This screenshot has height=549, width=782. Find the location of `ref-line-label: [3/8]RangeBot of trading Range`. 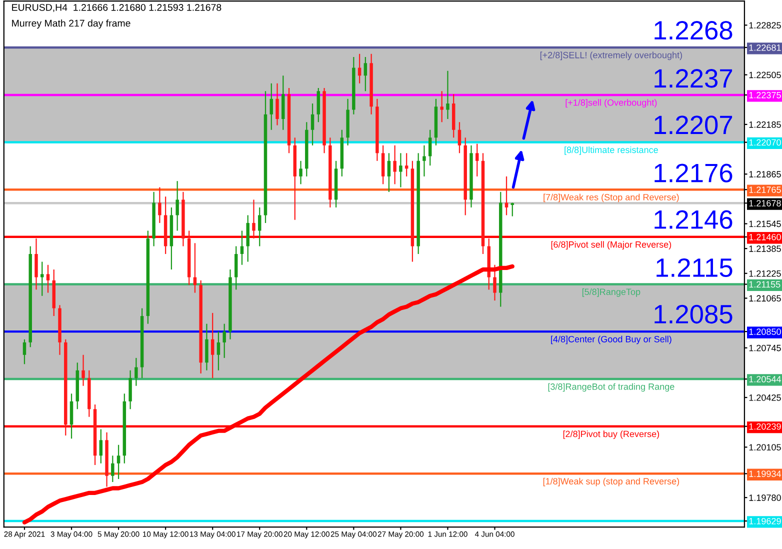

ref-line-label: [3/8]RangeBot of trading Range is located at coordinates (611, 387).